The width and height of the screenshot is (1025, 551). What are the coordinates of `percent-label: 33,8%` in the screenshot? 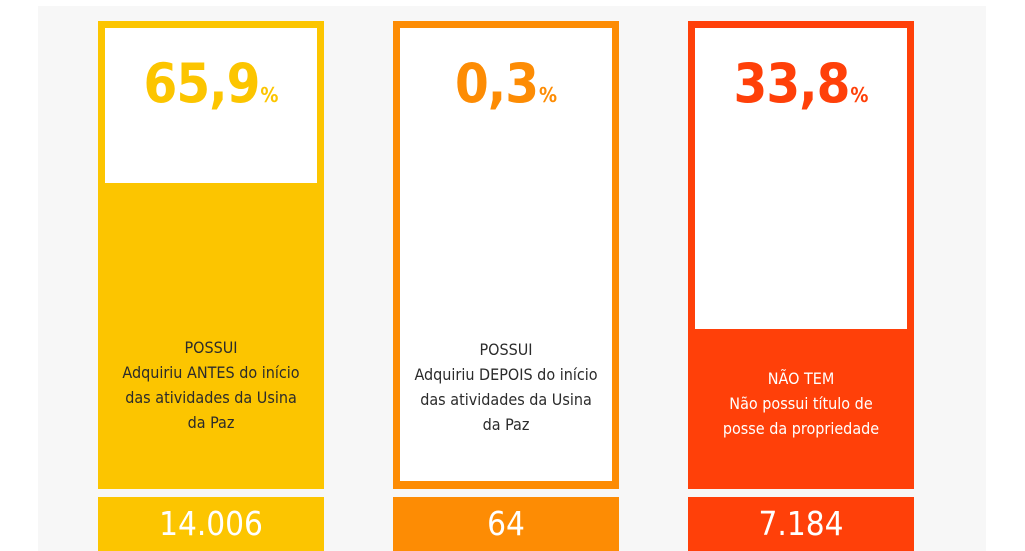 It's located at (801, 89).